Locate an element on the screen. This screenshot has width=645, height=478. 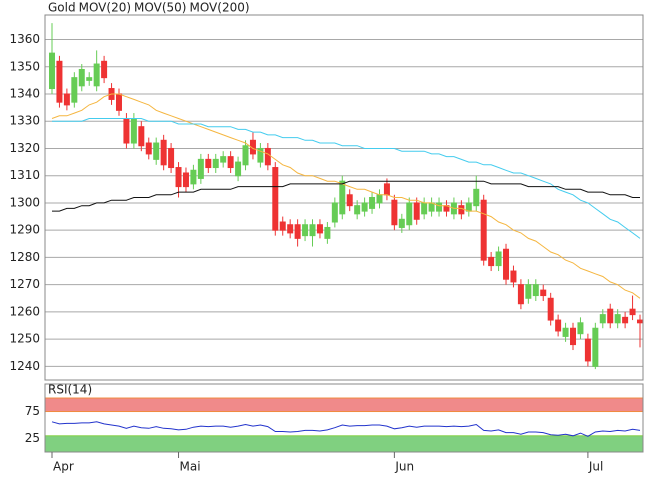
y-tick-label: 1340 is located at coordinates (24, 93).